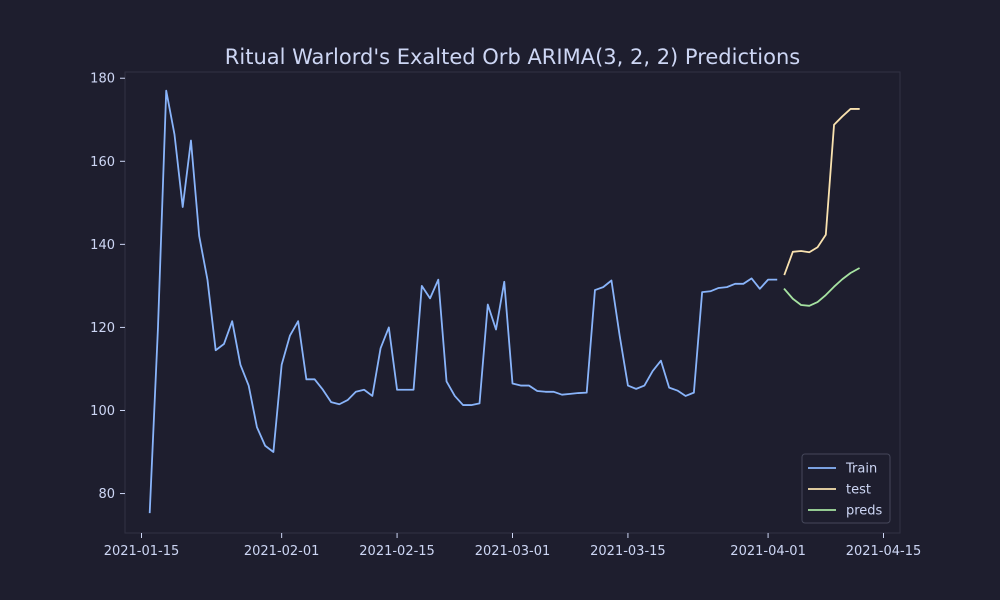  What do you see at coordinates (102, 328) in the screenshot?
I see `y-tick-label: 120` at bounding box center [102, 328].